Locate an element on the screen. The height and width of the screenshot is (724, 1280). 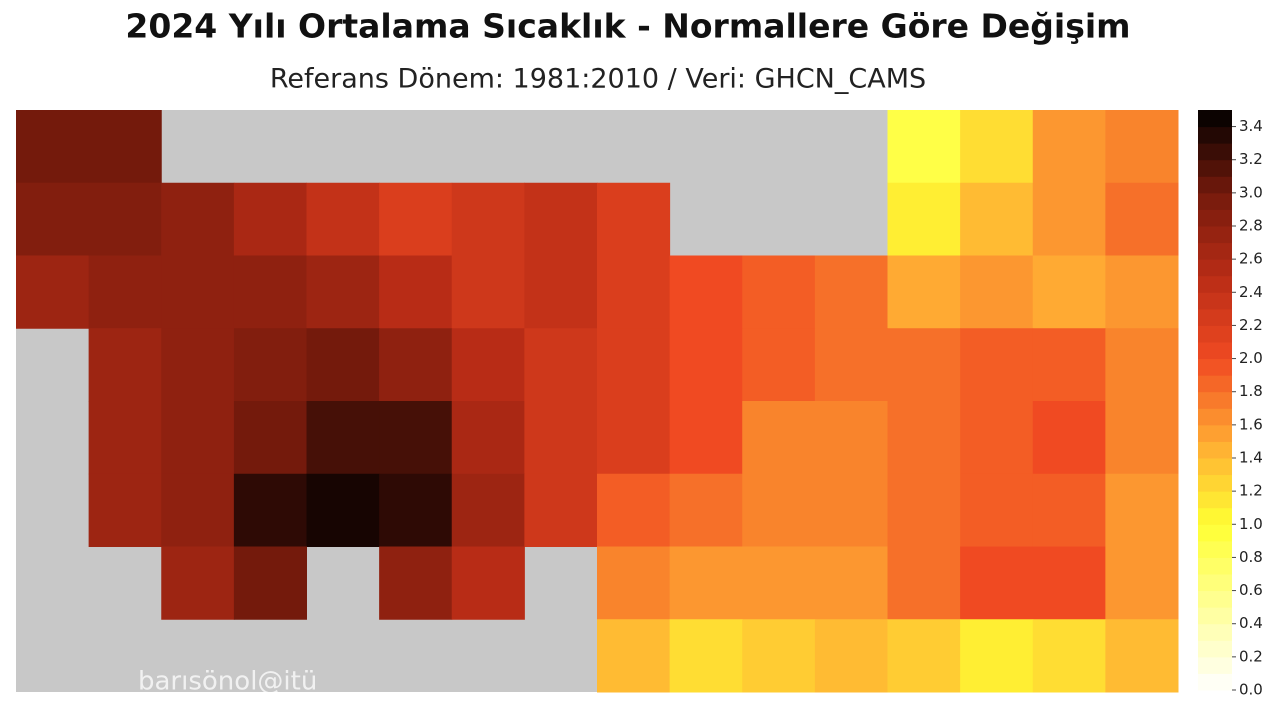
colorbar-tick-label: 1.8 is located at coordinates (1251, 391).